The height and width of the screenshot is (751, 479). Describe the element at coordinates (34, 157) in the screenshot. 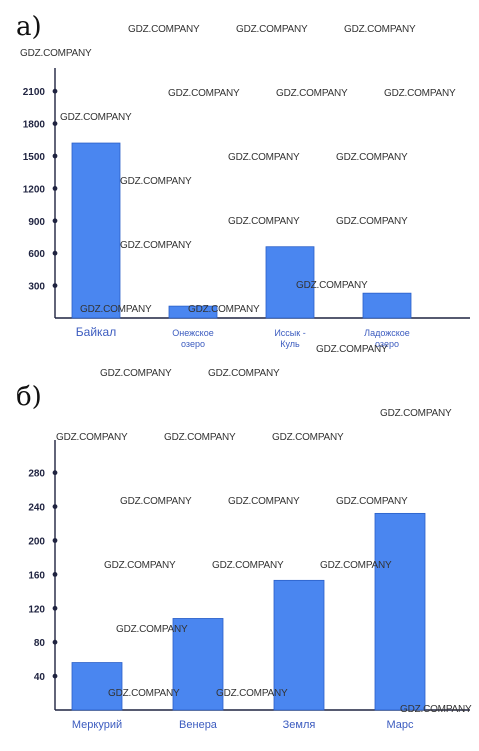

I see `y-tick-label: 1500` at that location.